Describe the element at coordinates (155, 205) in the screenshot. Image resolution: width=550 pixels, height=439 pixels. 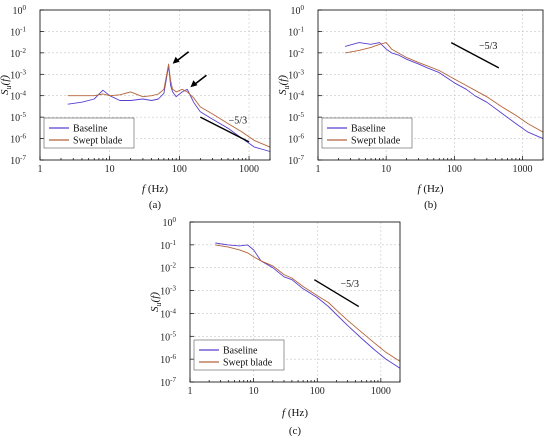
I see `panel-label: (a)` at that location.